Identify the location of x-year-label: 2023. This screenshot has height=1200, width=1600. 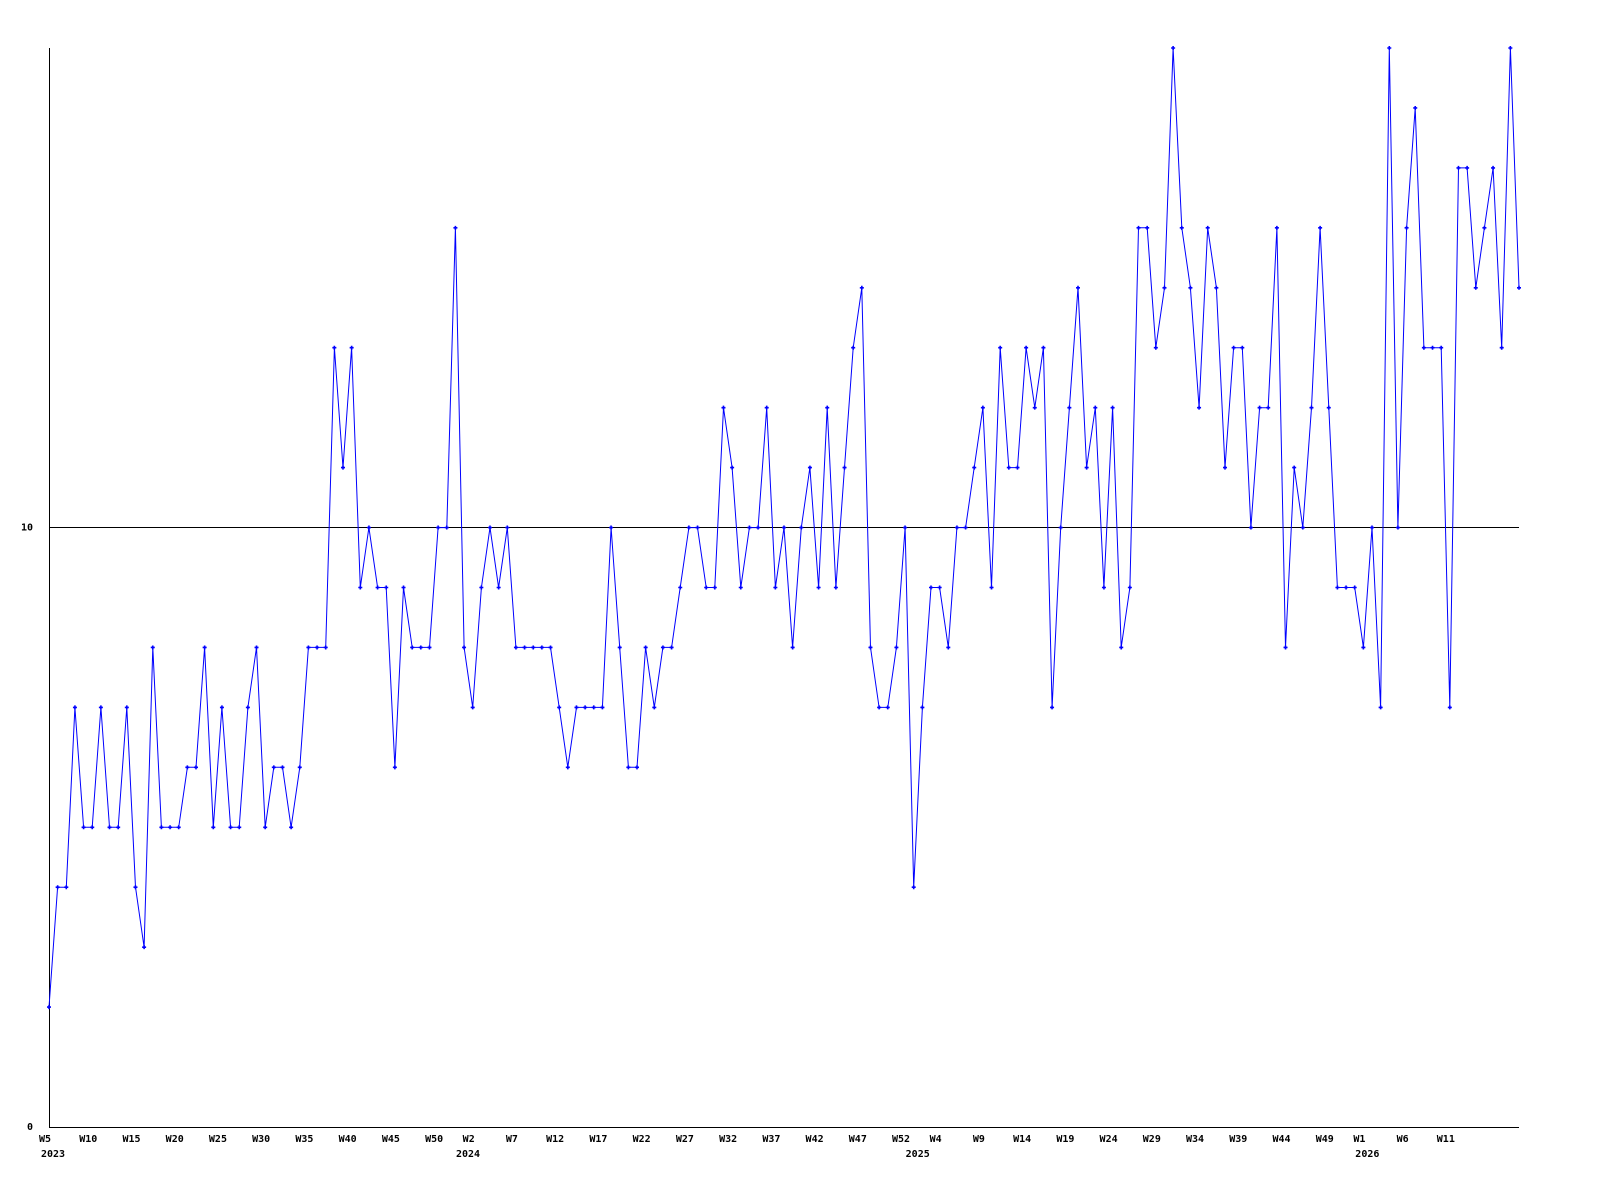
(53, 1154).